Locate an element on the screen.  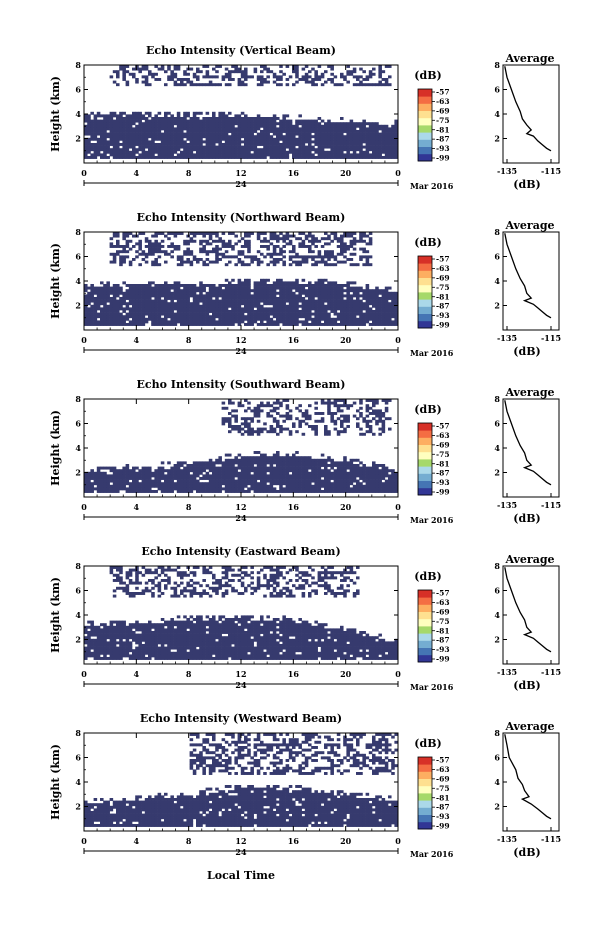
x-tick-label: 12 is located at coordinates (240, 340).